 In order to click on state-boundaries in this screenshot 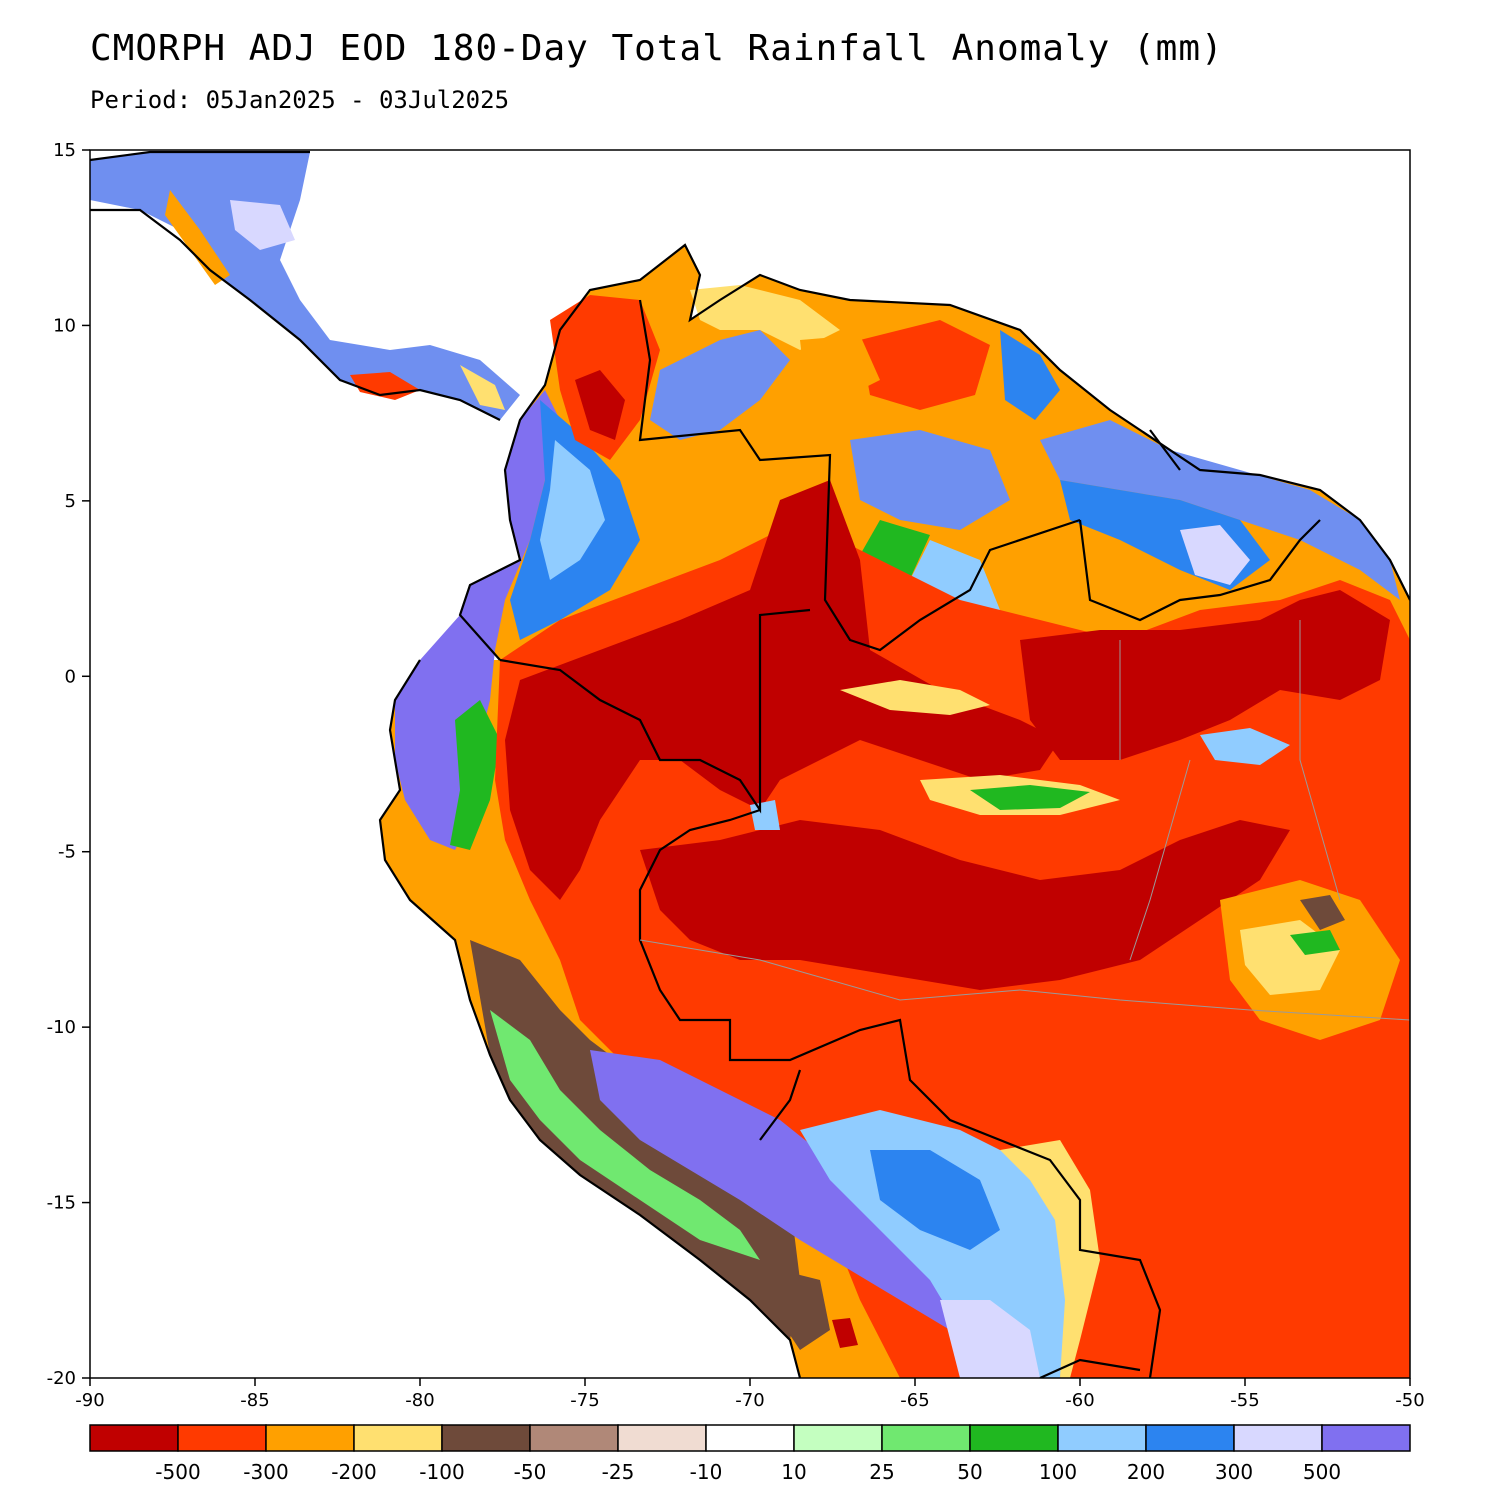, I will do `click(1024, 820)`.